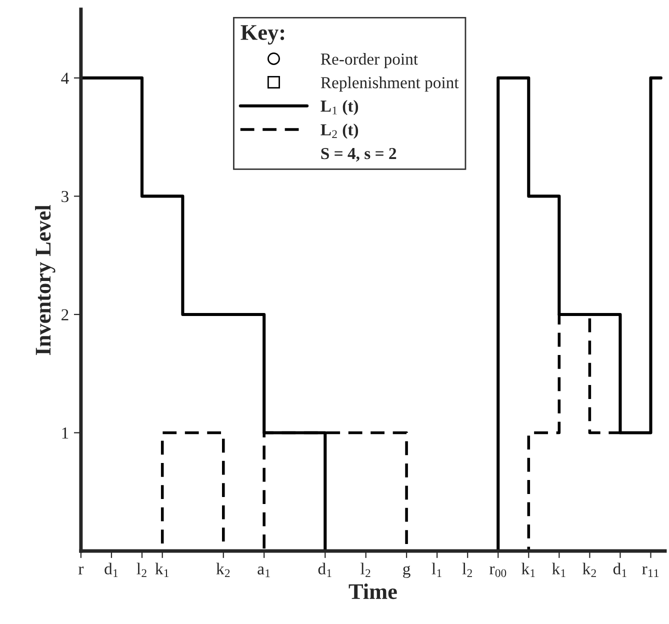 The height and width of the screenshot is (624, 669). Describe the element at coordinates (65, 78) in the screenshot. I see `y-tick-label: 4` at that location.